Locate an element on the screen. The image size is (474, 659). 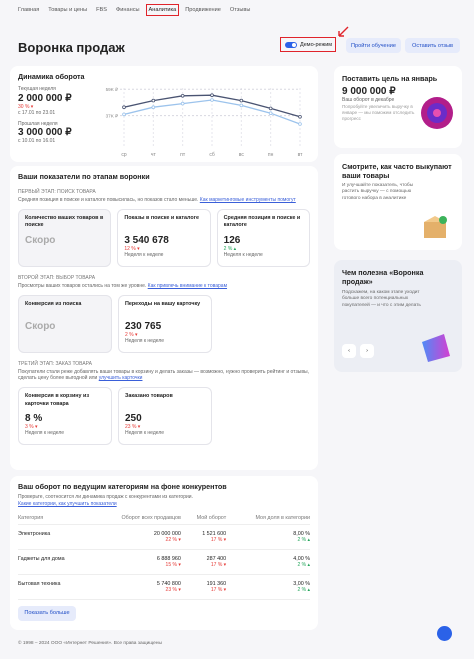
mtitle: Конверсия в корзину из карточки товара is located at coordinates (57, 400).